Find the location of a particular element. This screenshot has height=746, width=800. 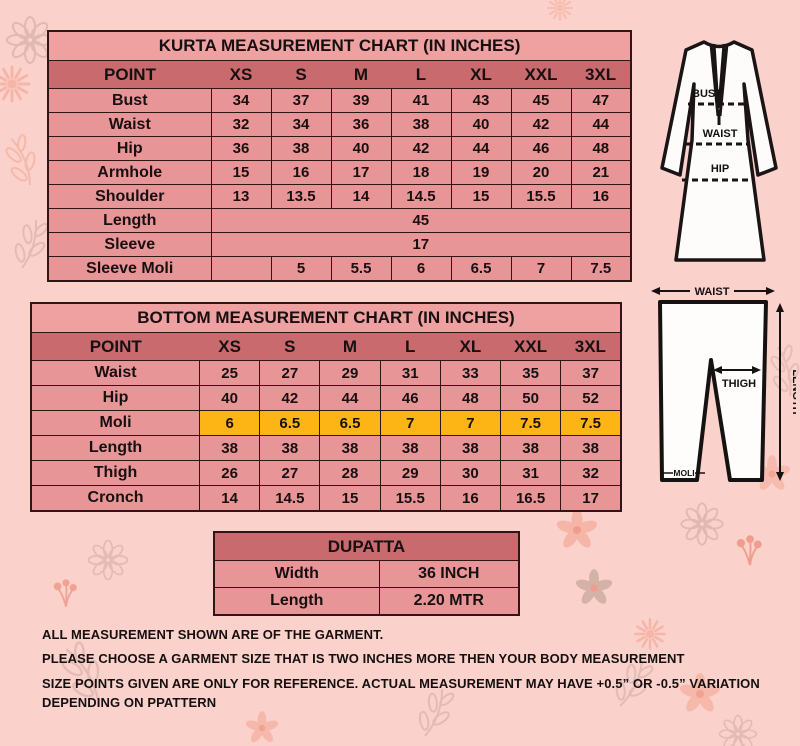

table-row: Width 36 INCH is located at coordinates (366, 574).